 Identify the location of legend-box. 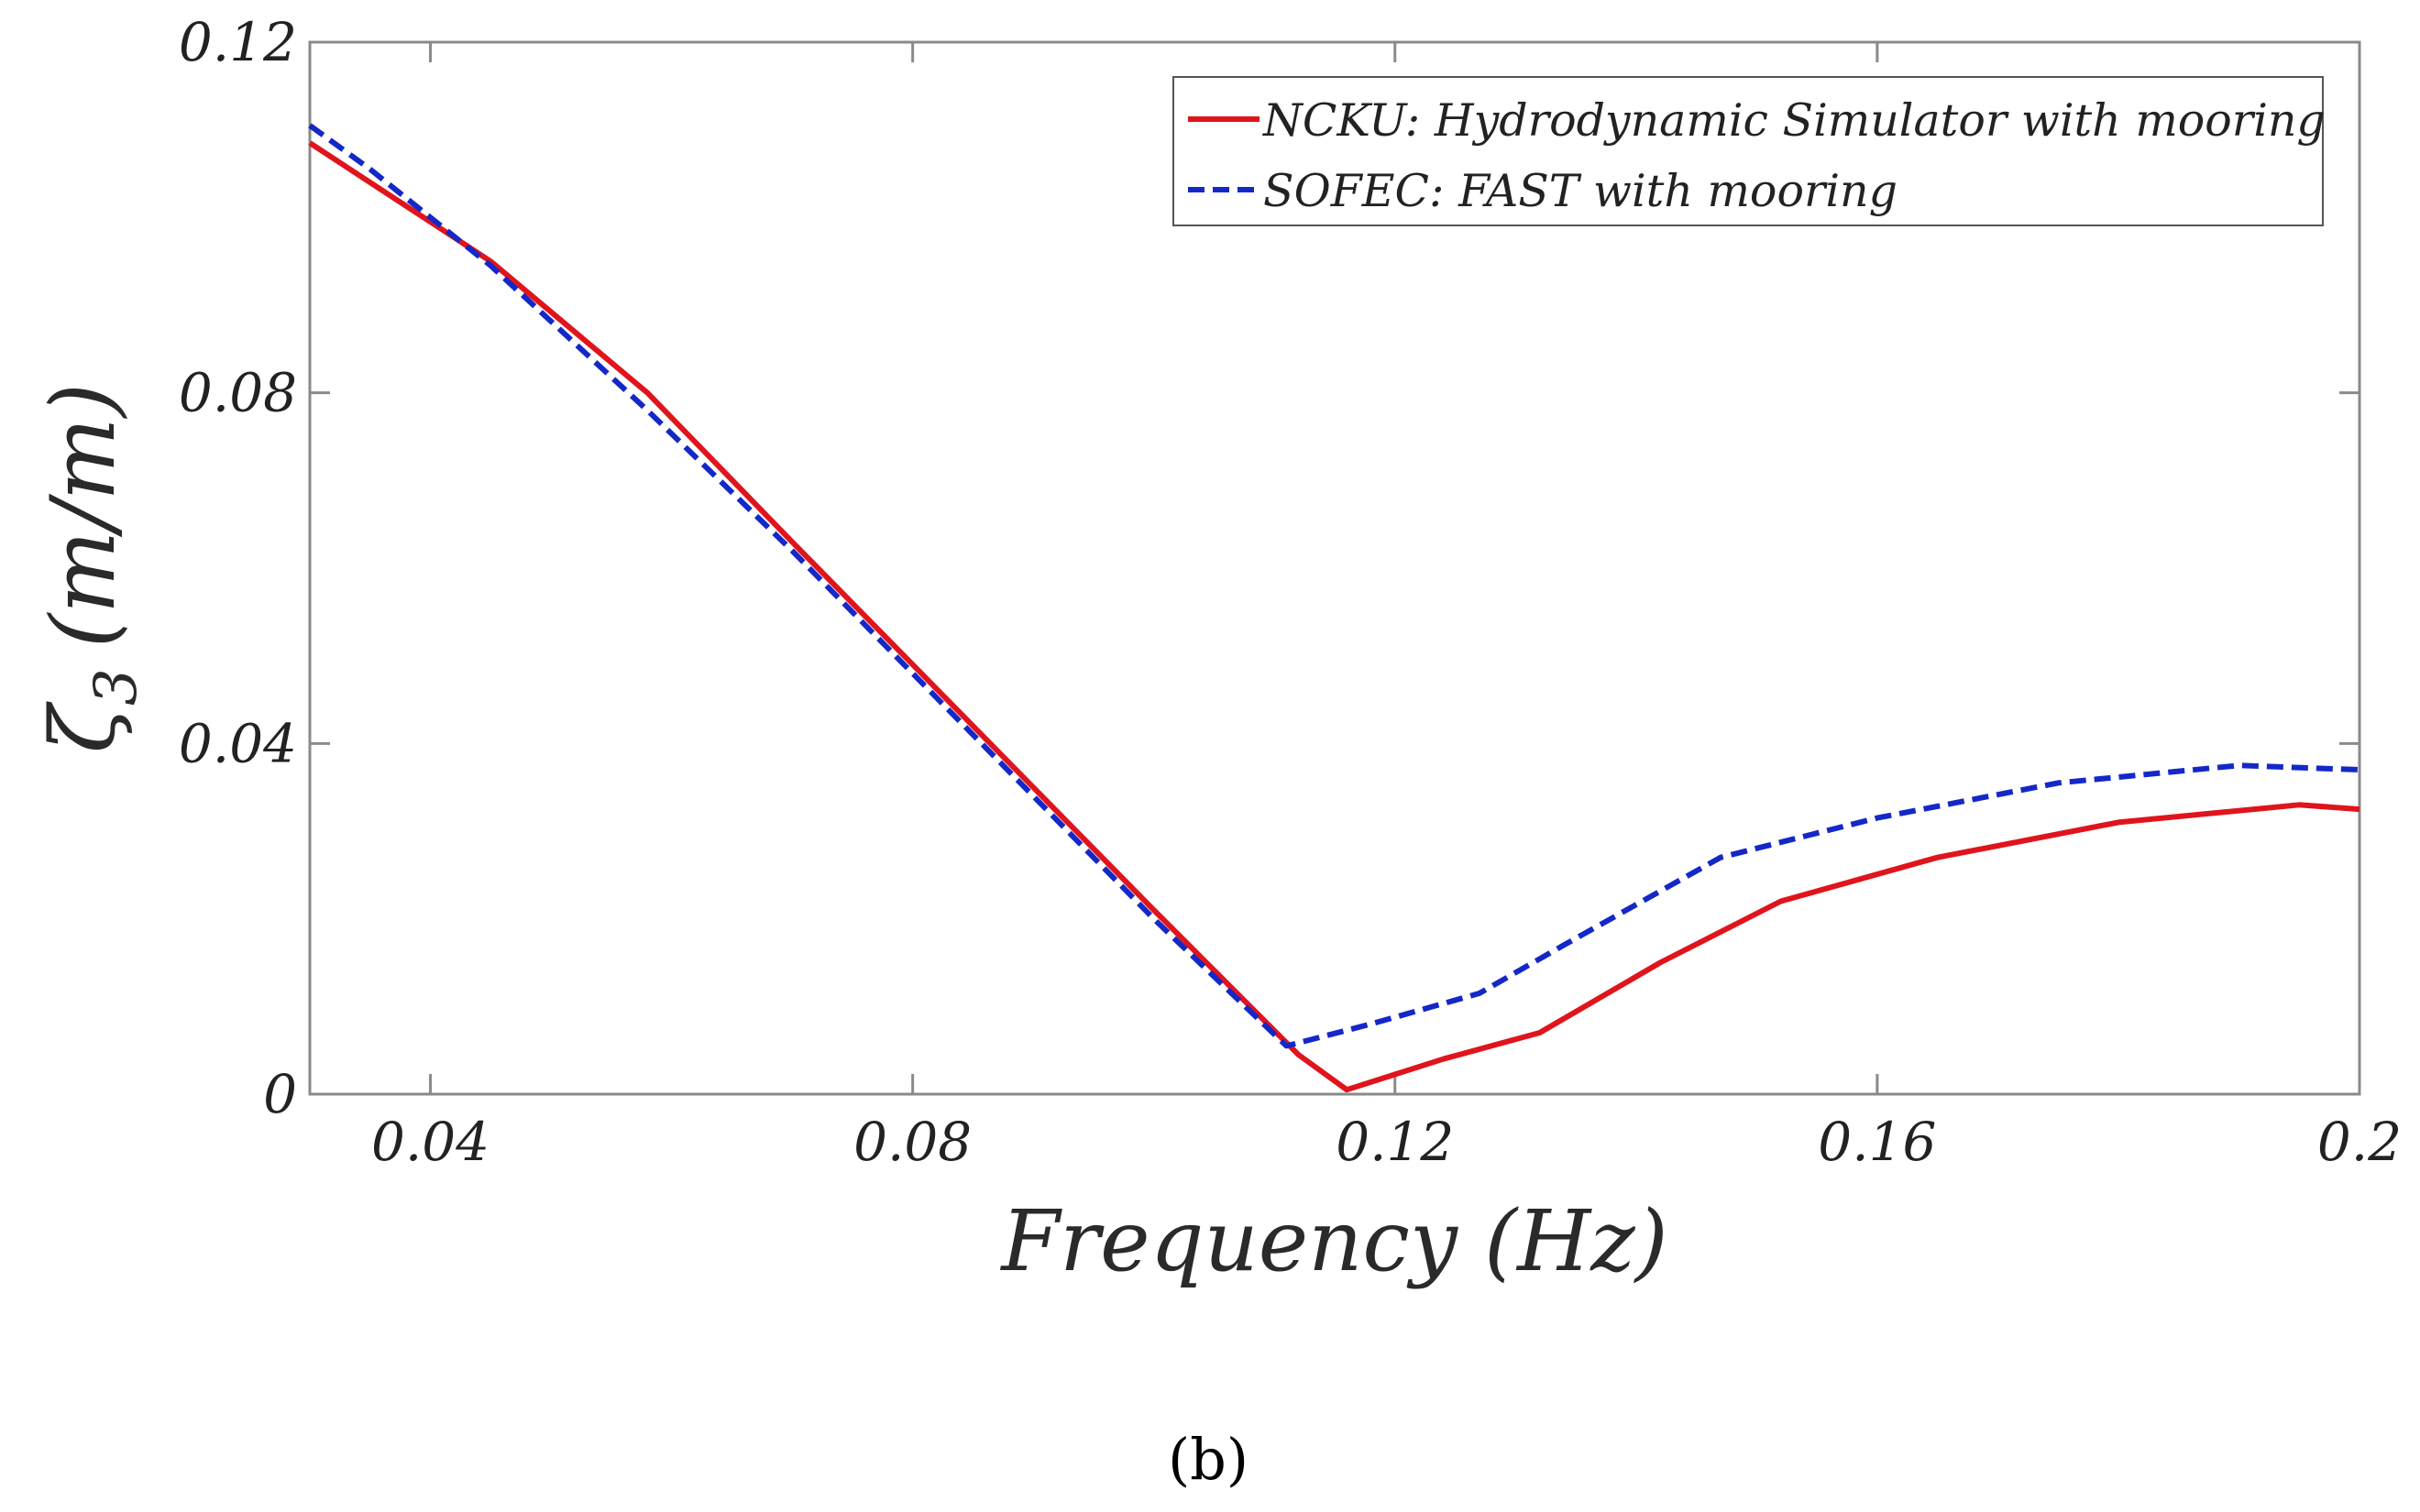
(1748, 151).